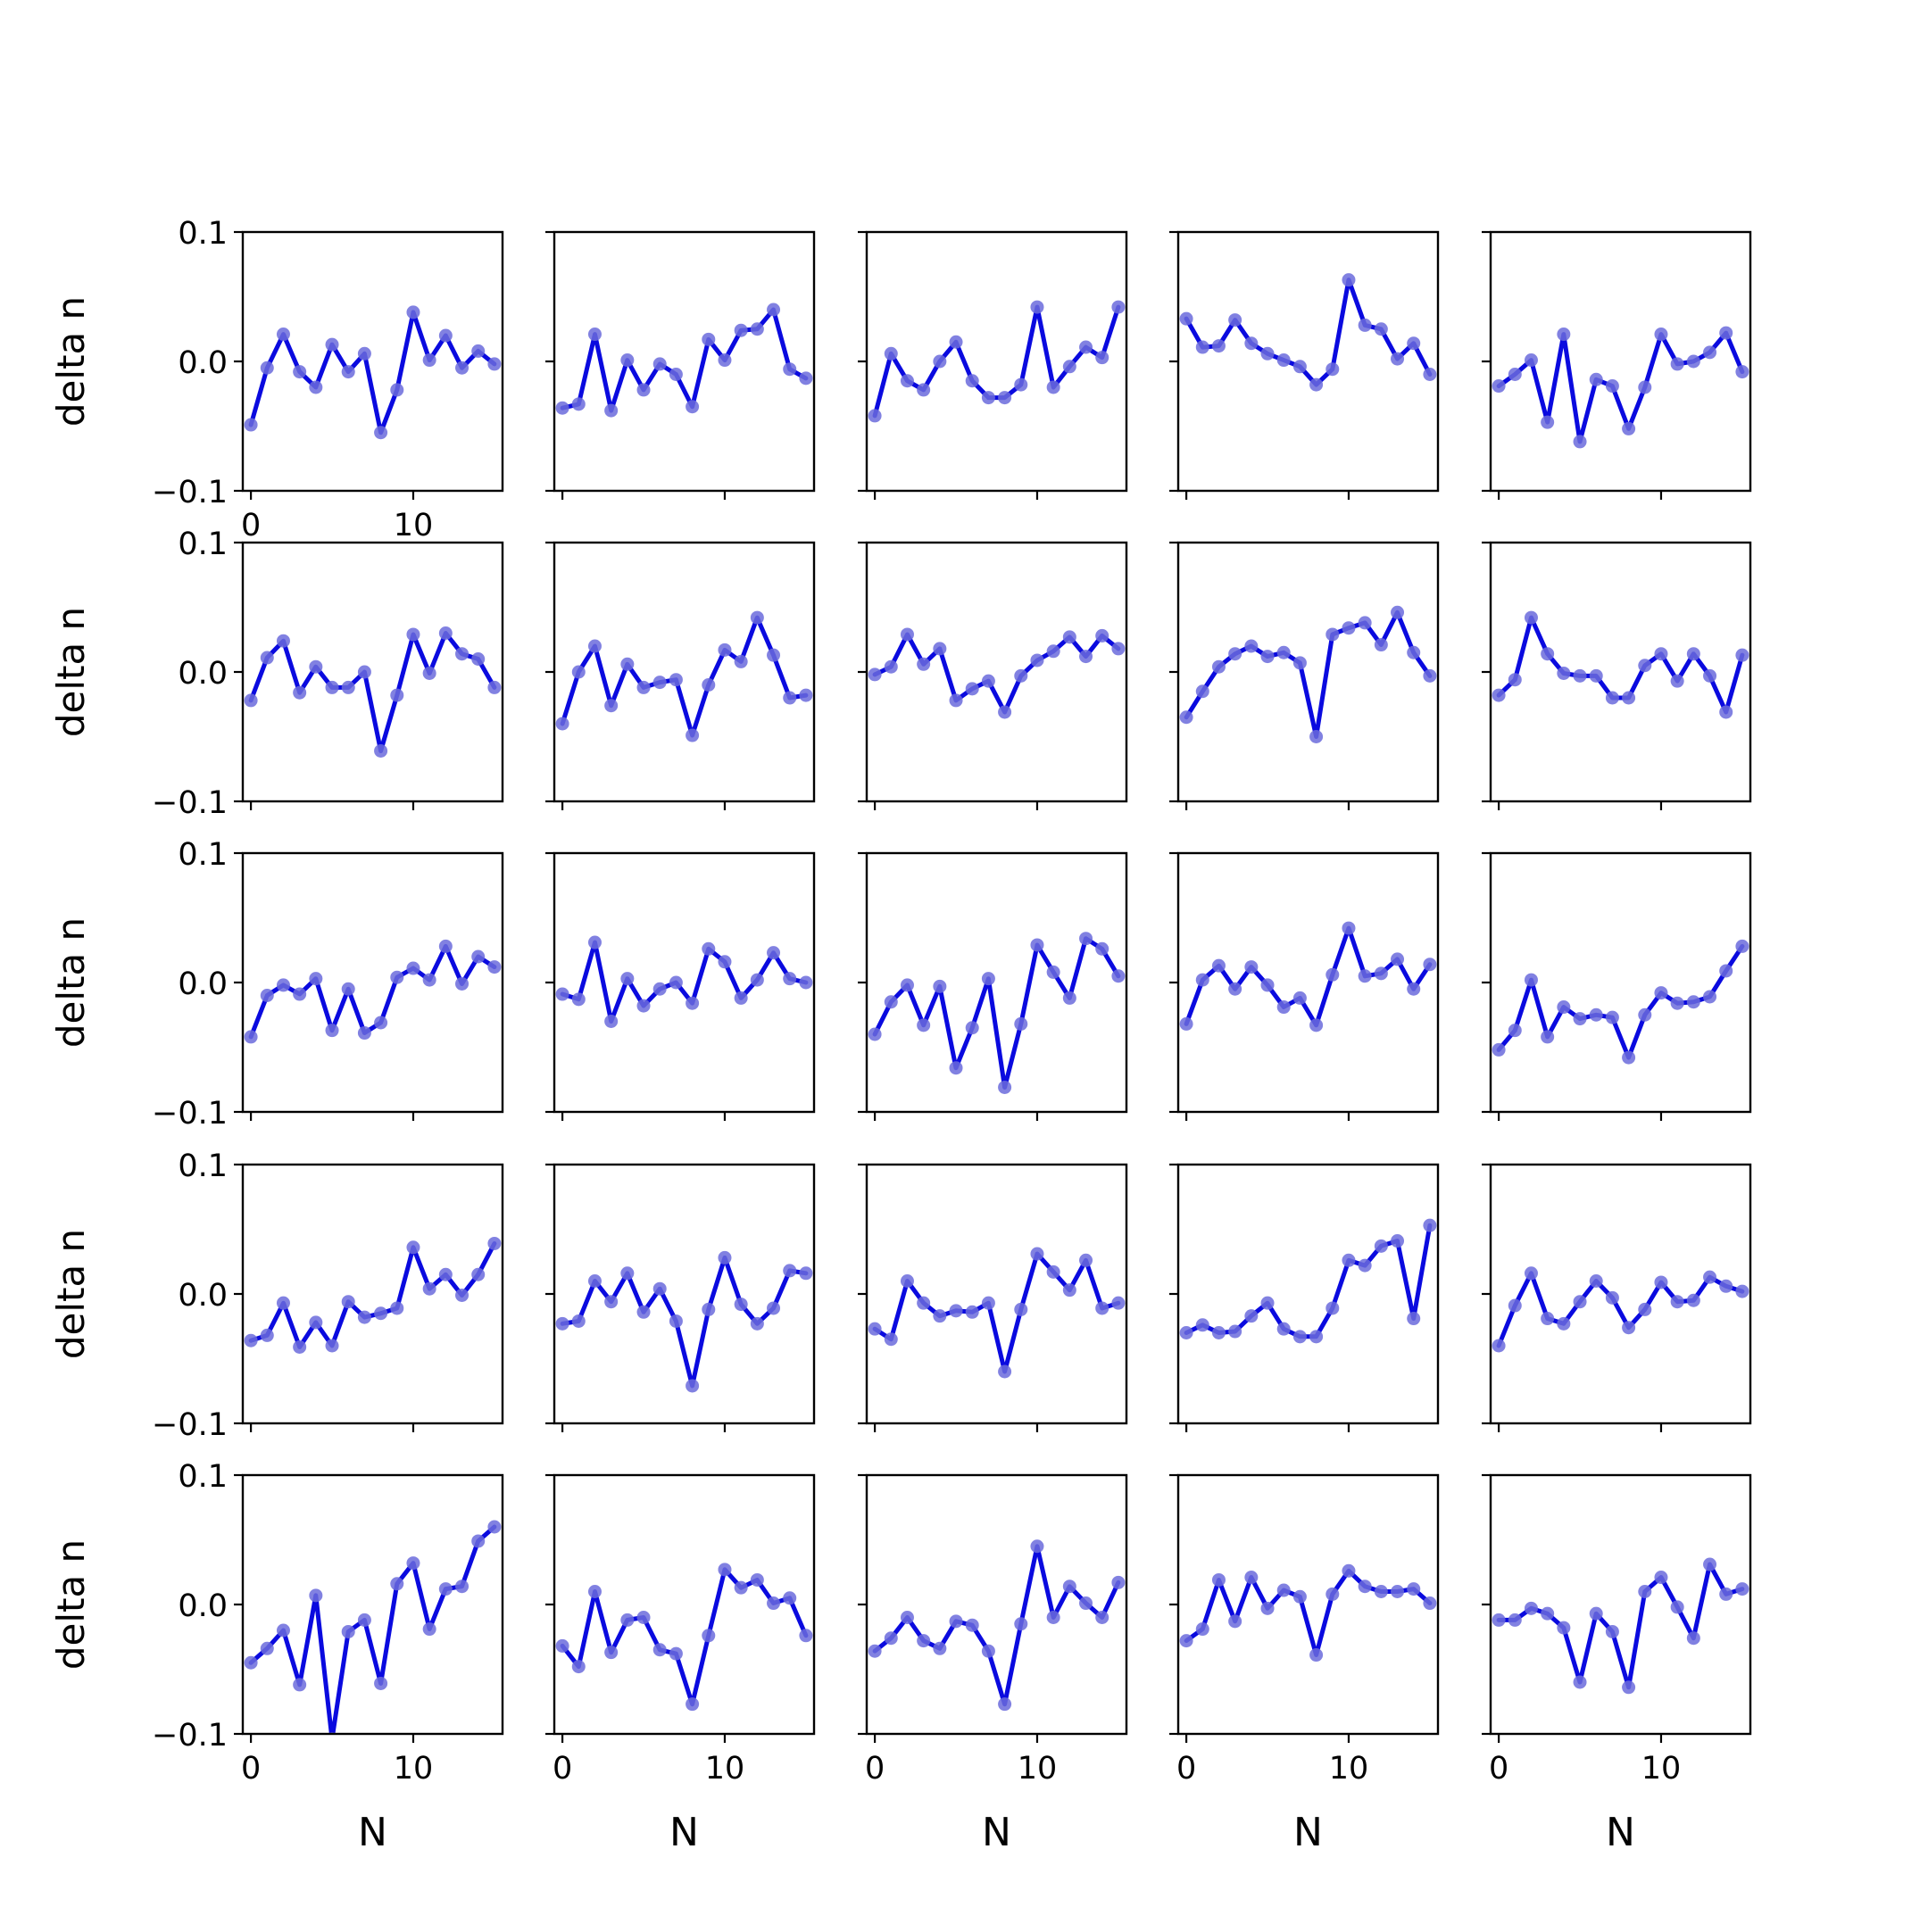 The width and height of the screenshot is (1928, 1932). I want to click on subplot-r4-c3: 0 10N, so click(1304, 1664).